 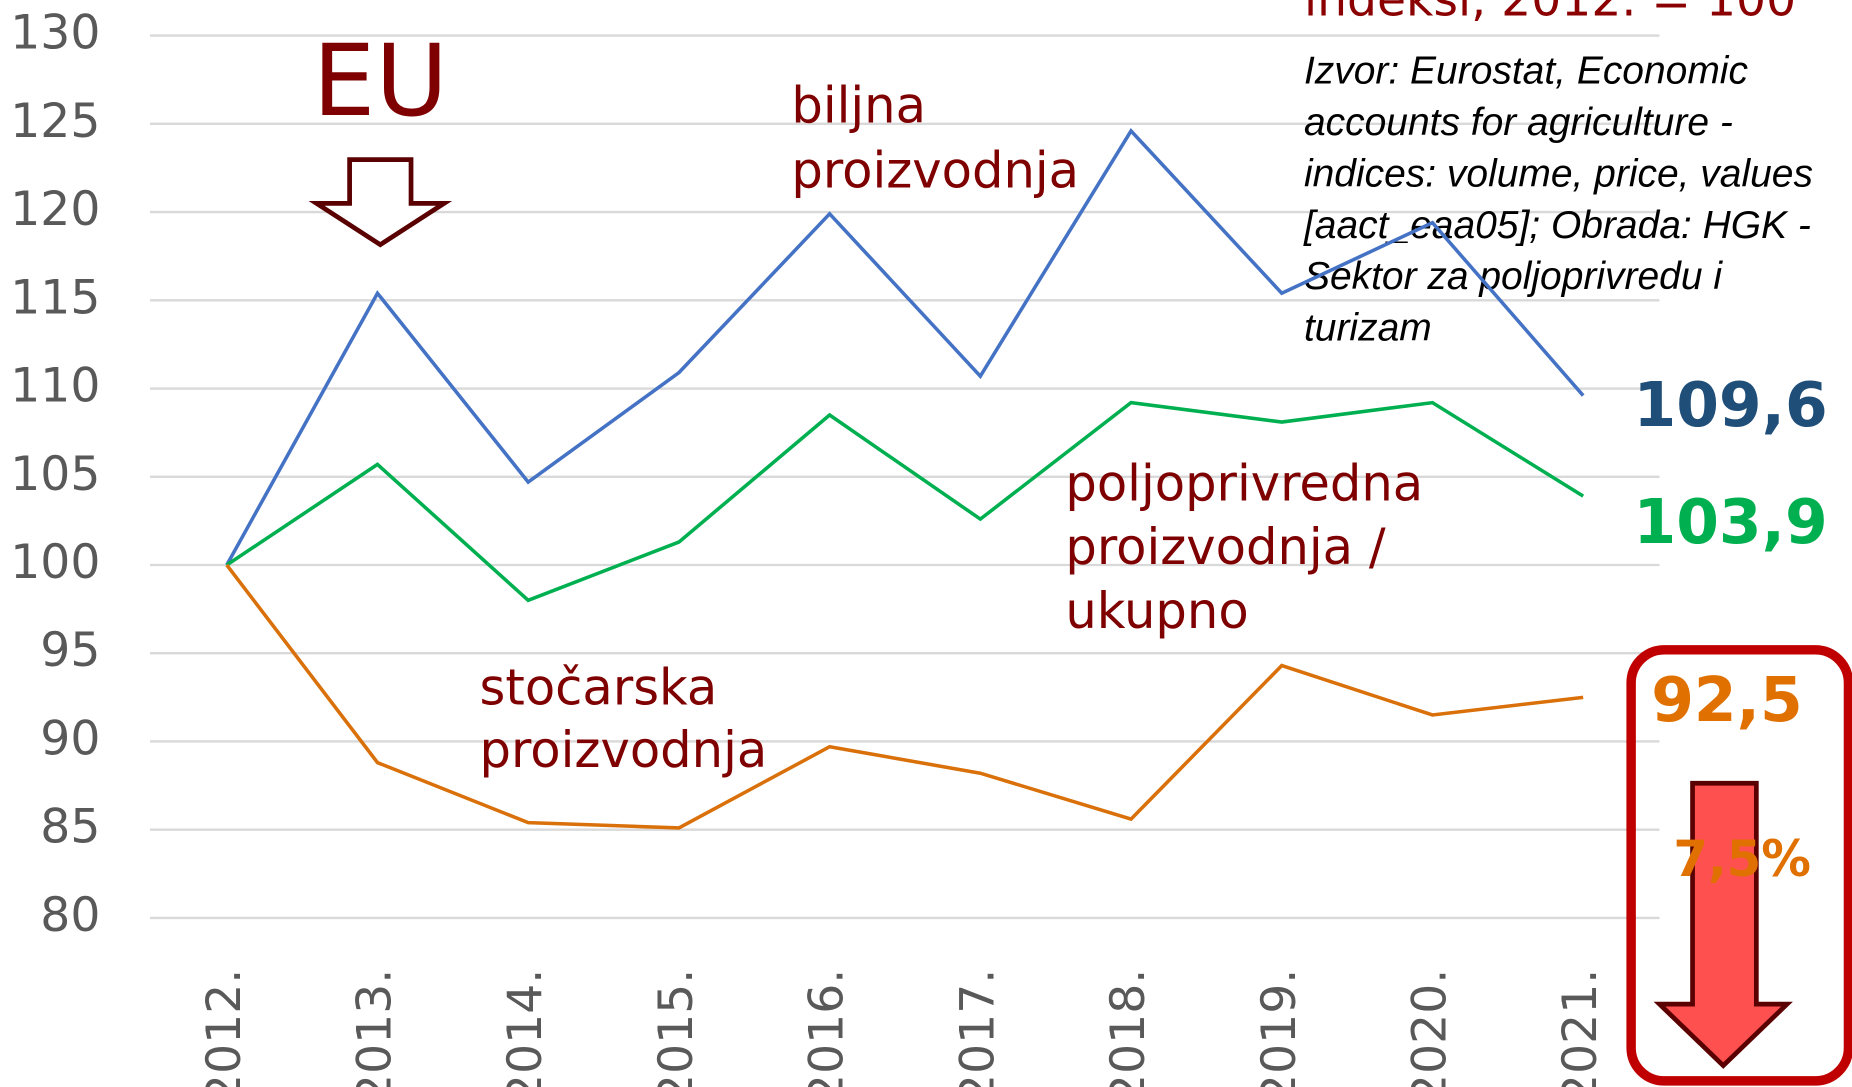 What do you see at coordinates (70, 650) in the screenshot?
I see `y-tick-label: 95` at bounding box center [70, 650].